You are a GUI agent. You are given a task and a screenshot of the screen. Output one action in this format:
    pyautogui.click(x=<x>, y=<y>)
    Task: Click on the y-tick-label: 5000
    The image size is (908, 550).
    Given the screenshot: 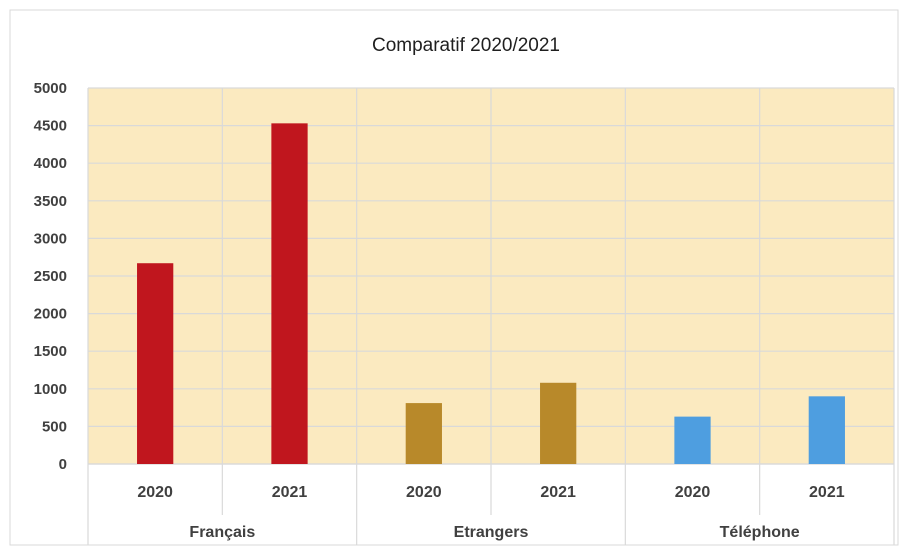 What is the action you would take?
    pyautogui.click(x=50, y=88)
    